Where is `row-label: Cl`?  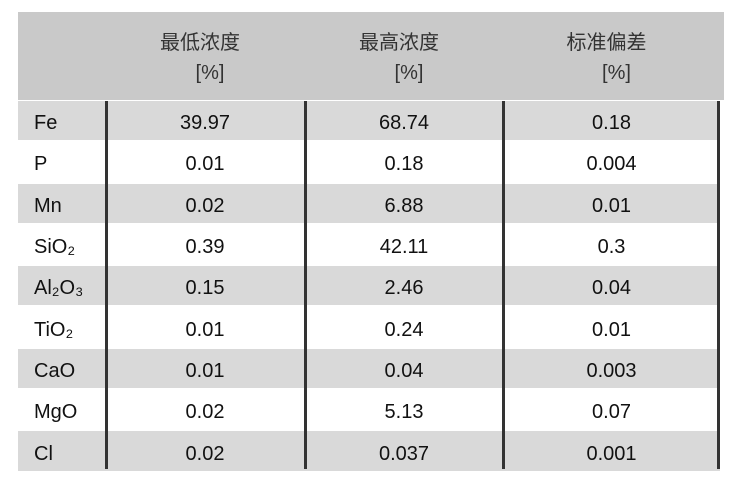
row-label: Cl is located at coordinates (43, 453).